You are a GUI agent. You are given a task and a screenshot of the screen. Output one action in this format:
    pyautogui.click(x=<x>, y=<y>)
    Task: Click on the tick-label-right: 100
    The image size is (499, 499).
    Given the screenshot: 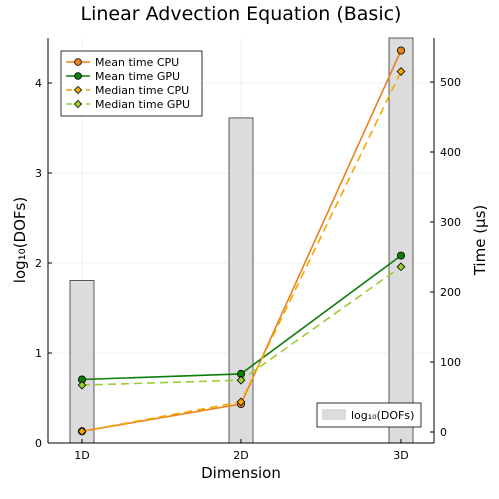 What is the action you would take?
    pyautogui.click(x=450, y=362)
    